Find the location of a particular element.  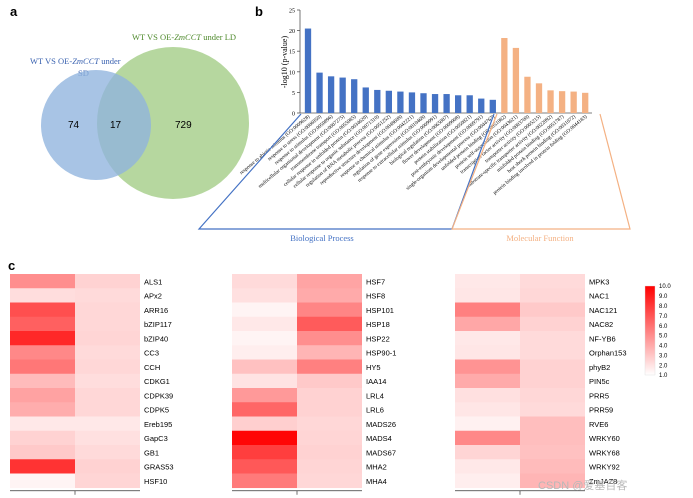

gene-label: PIN5c is located at coordinates (599, 381).